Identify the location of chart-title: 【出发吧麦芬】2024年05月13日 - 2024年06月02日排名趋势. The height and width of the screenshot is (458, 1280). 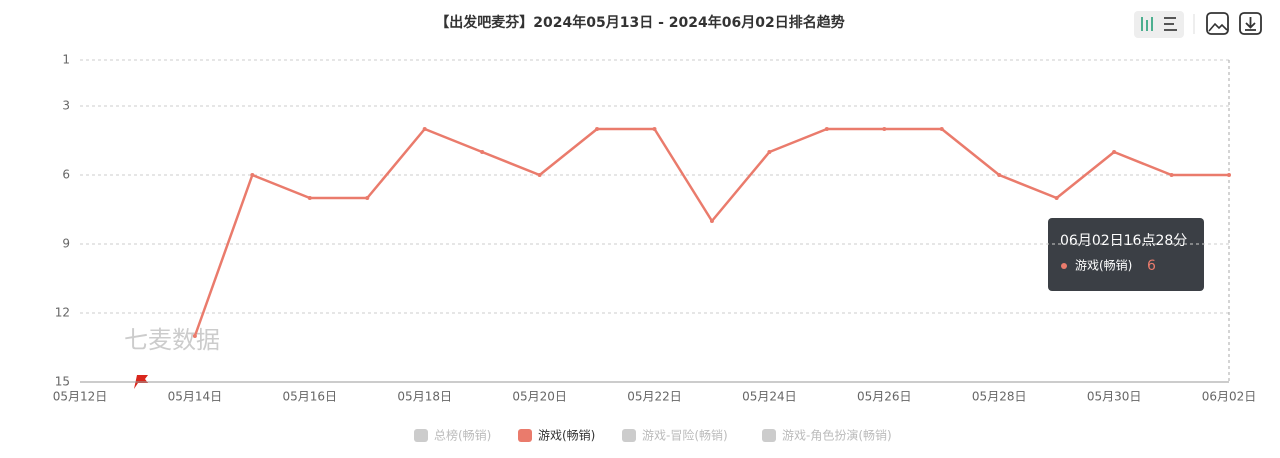
(639, 22).